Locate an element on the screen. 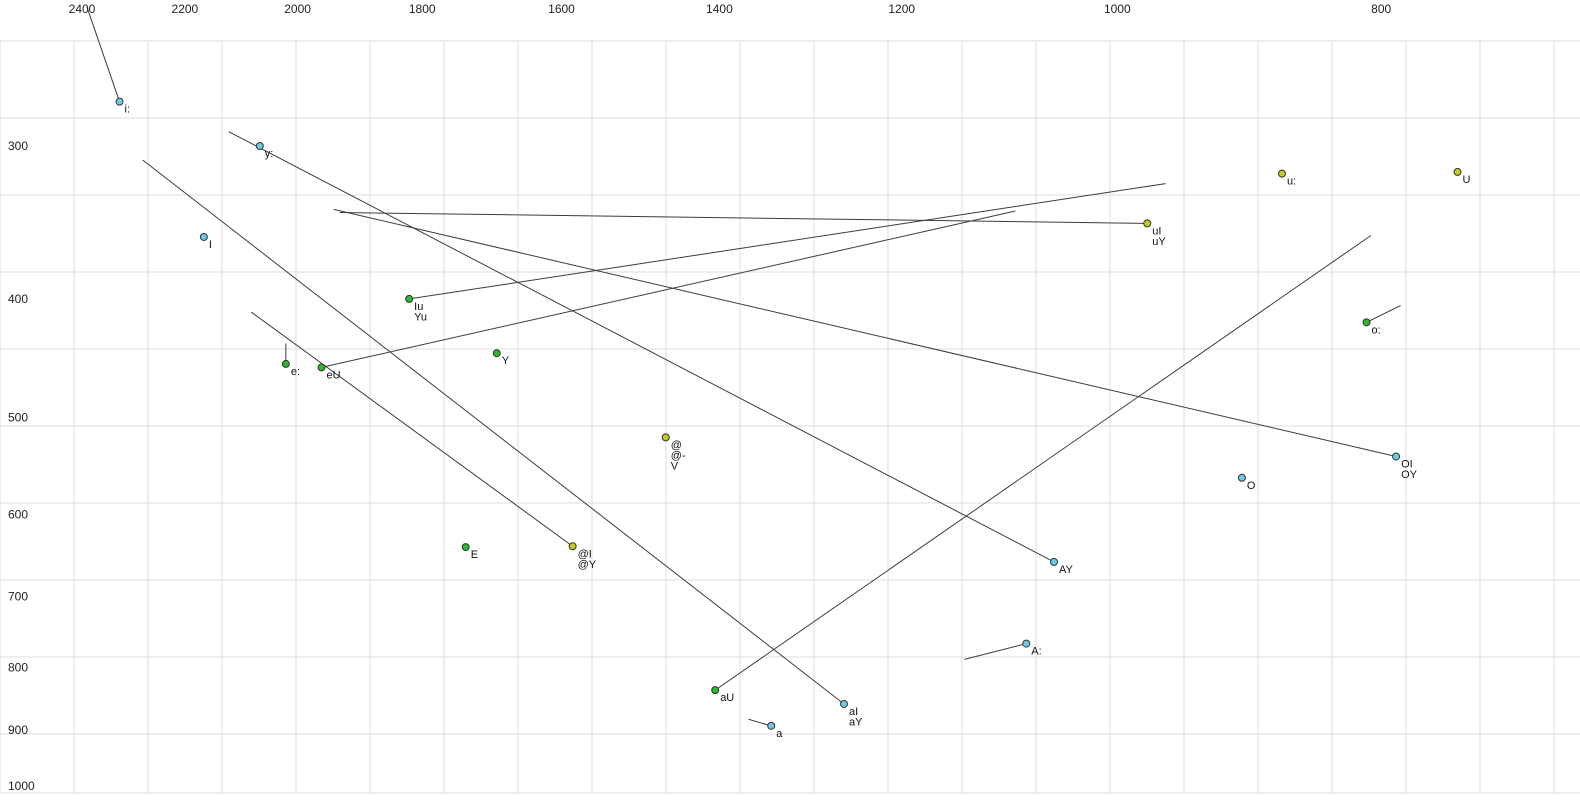  vowel-point-U is located at coordinates (1457, 171).